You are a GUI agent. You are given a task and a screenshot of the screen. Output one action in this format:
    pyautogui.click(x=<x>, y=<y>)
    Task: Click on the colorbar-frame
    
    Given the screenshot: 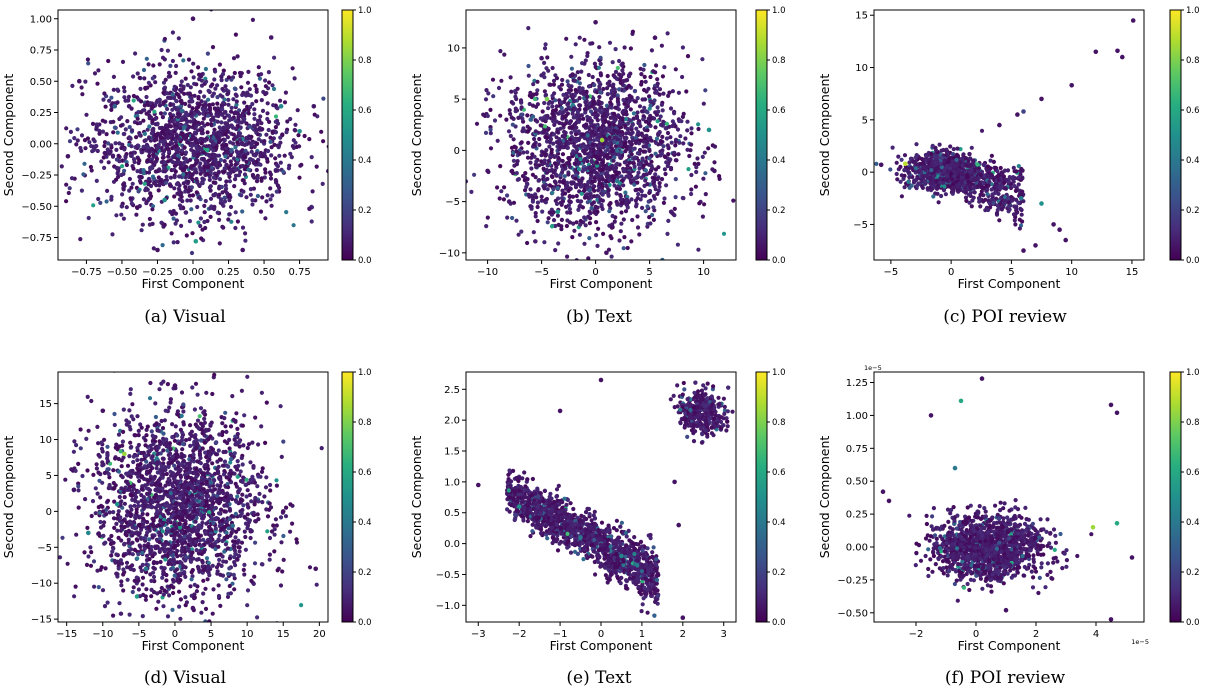 What is the action you would take?
    pyautogui.click(x=761, y=135)
    